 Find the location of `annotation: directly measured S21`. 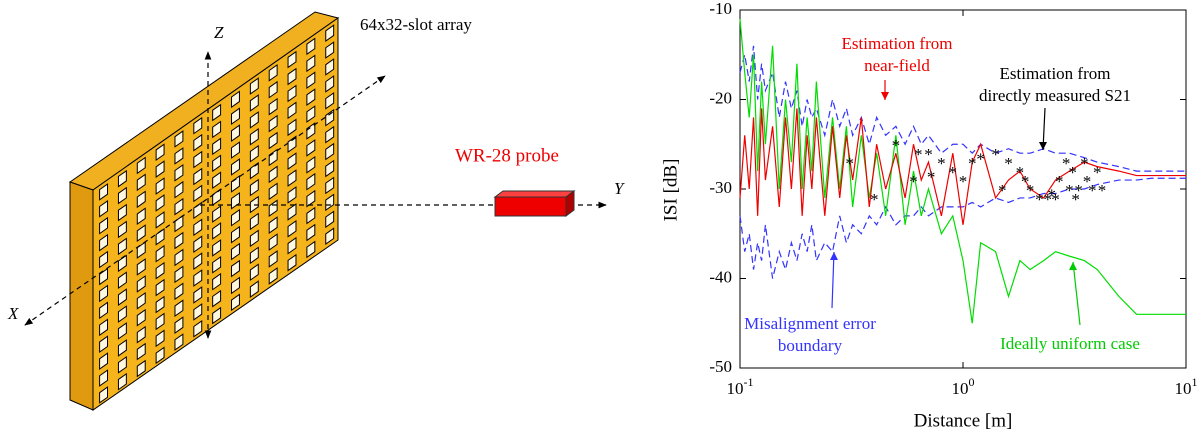

annotation: directly measured S21 is located at coordinates (1055, 95).